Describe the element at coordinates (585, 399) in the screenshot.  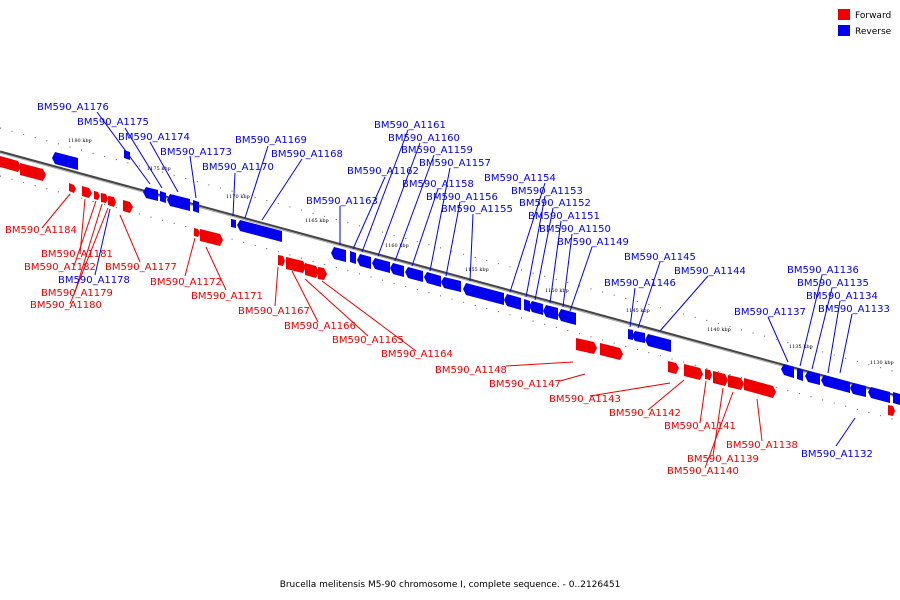
I see `gene-label: BM590_A1143` at that location.